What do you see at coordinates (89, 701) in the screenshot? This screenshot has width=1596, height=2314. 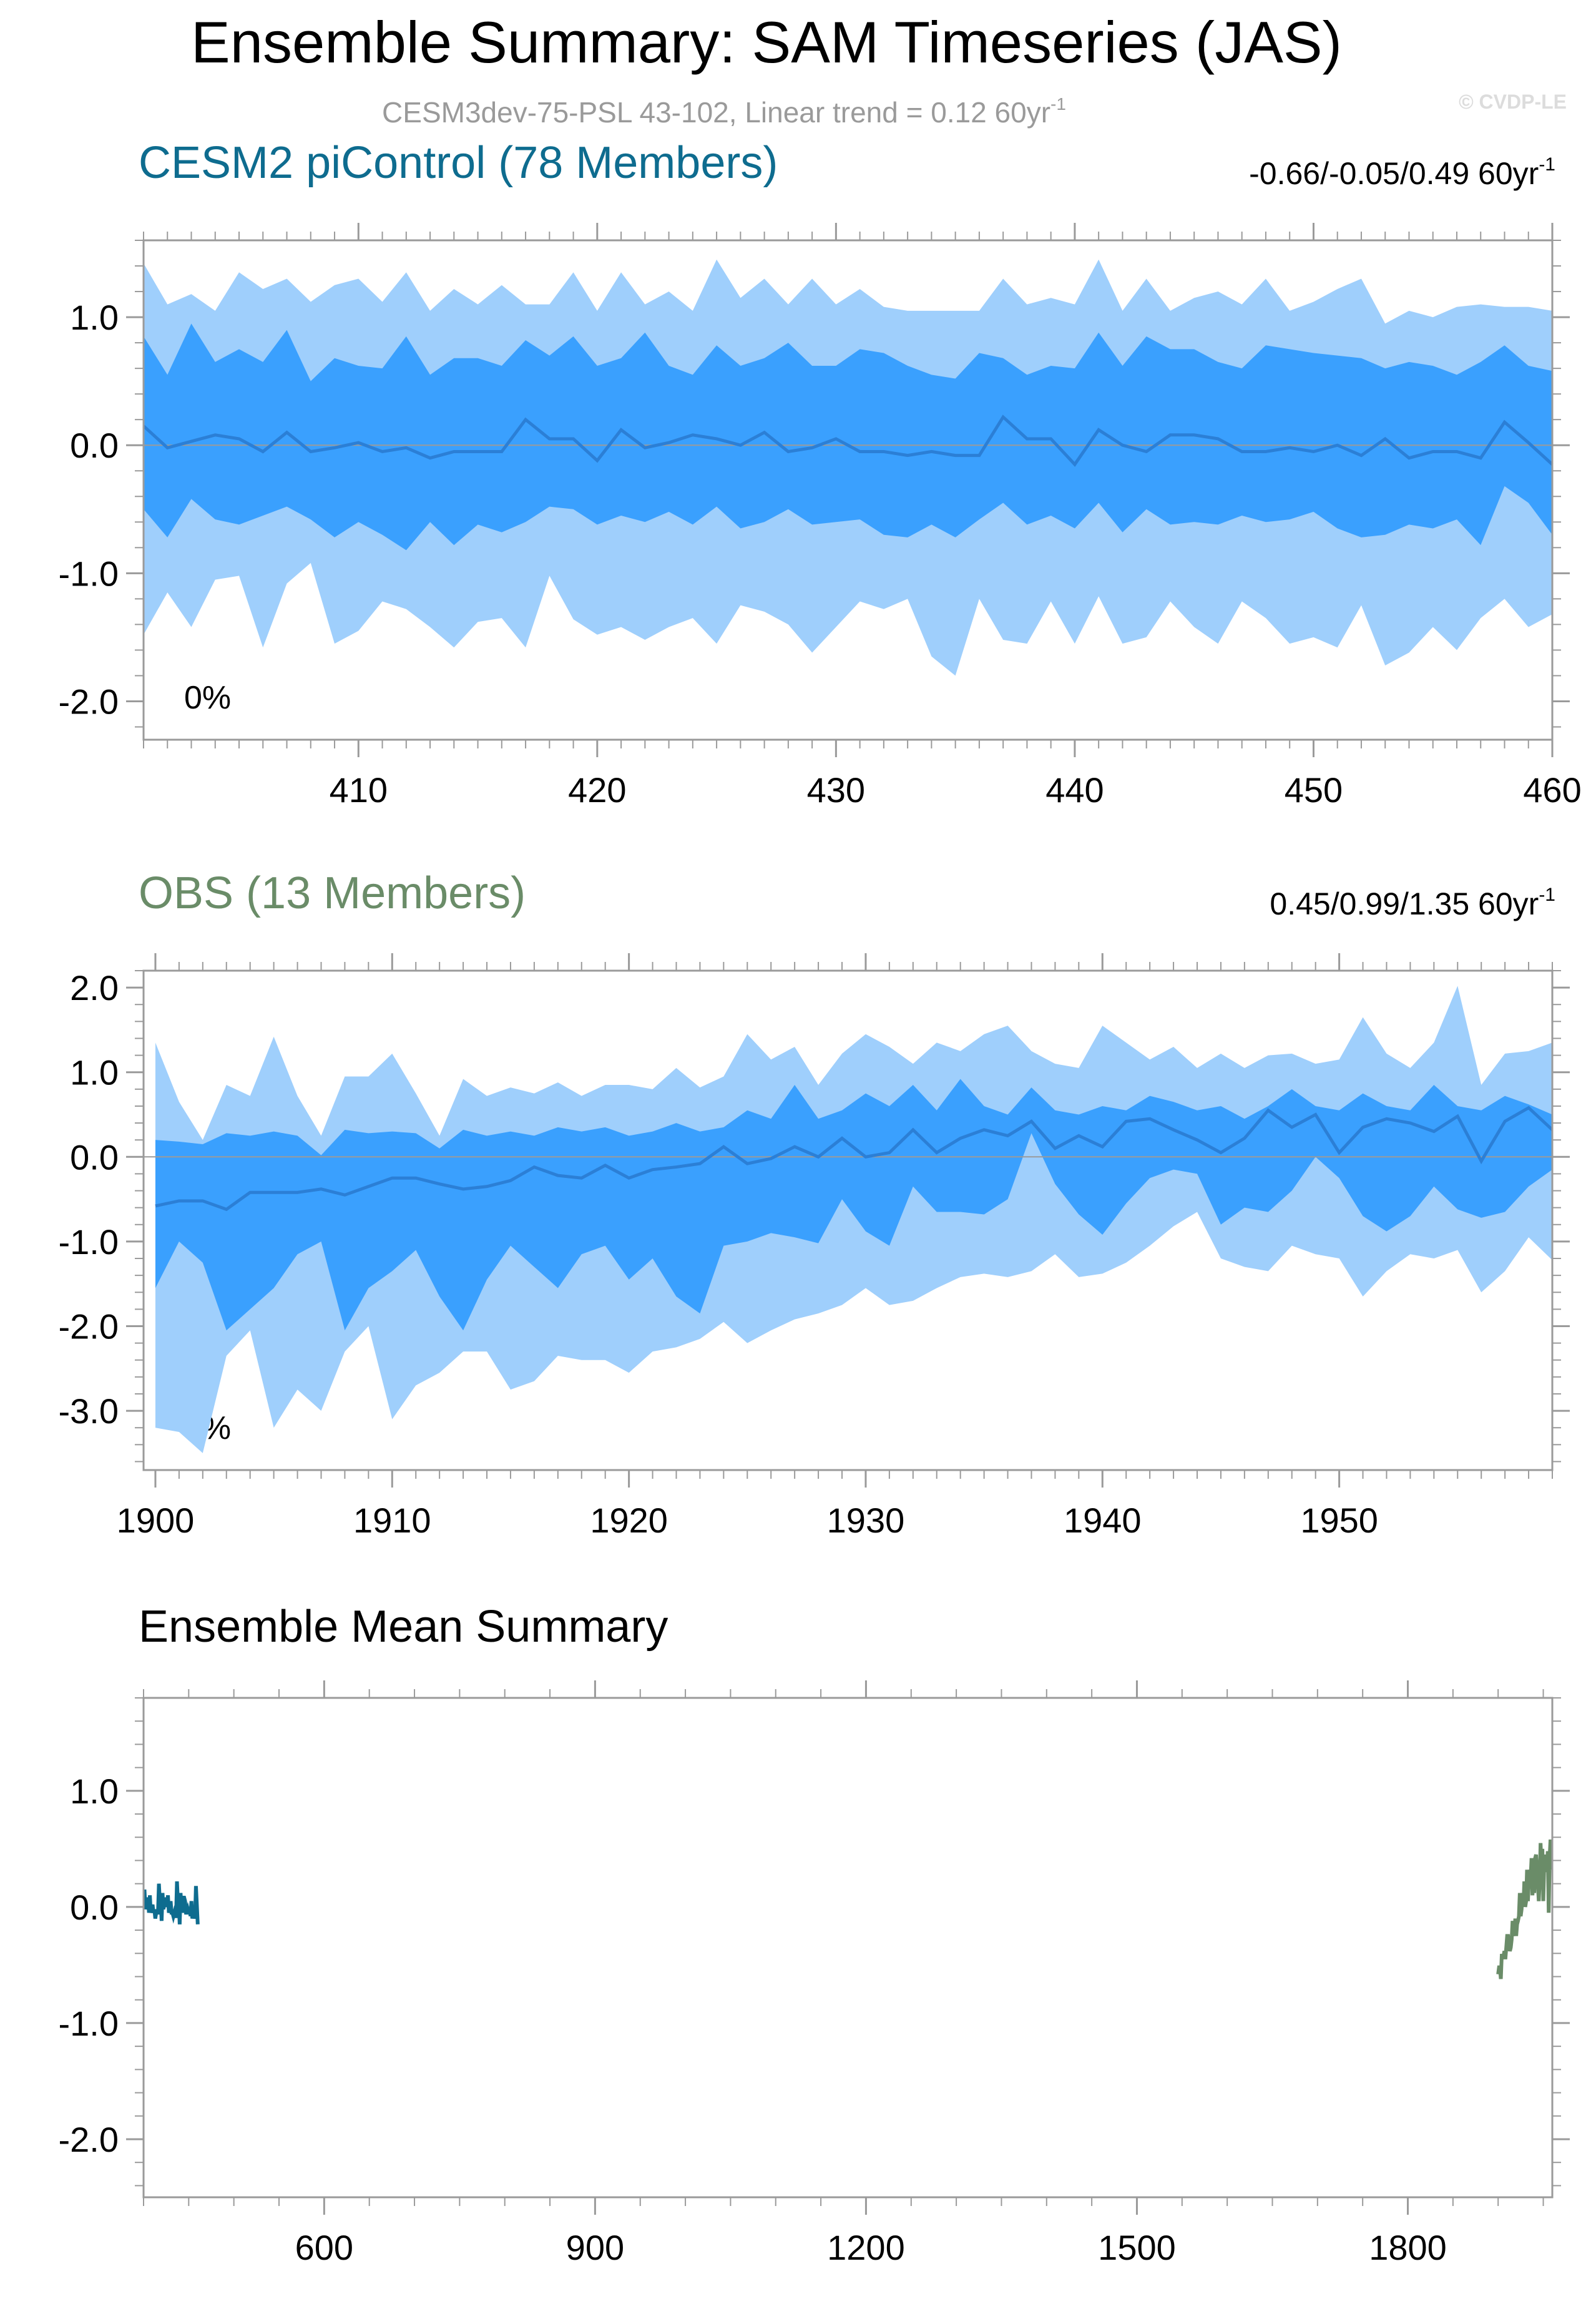 I see `cesm2-y-tick-label: -2.0` at bounding box center [89, 701].